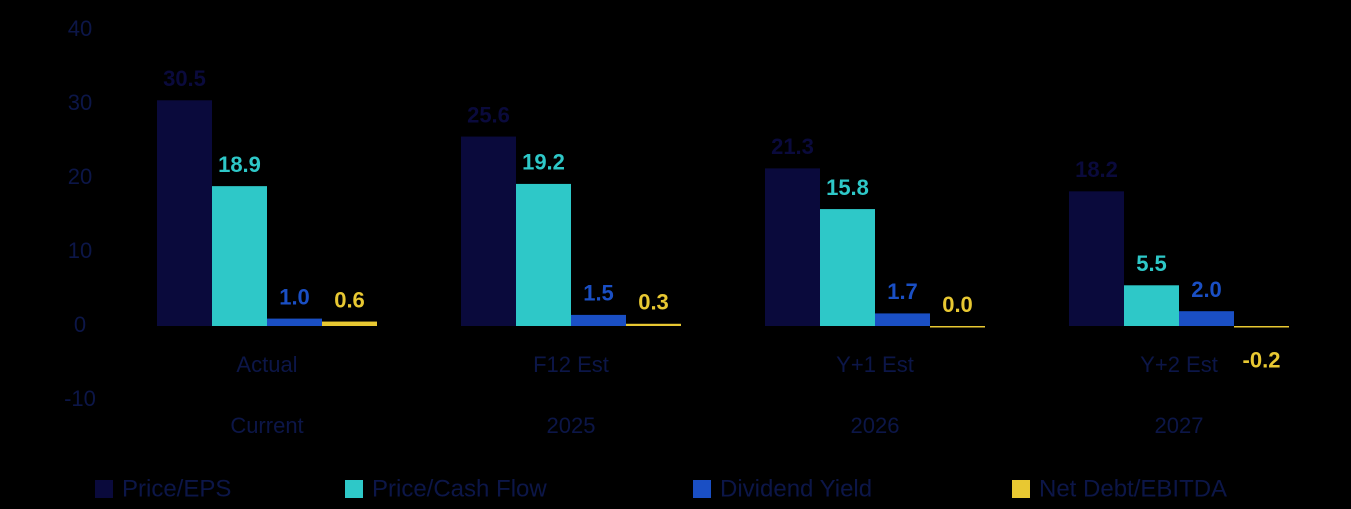  I want to click on value-label: 2.0, so click(1206, 289).